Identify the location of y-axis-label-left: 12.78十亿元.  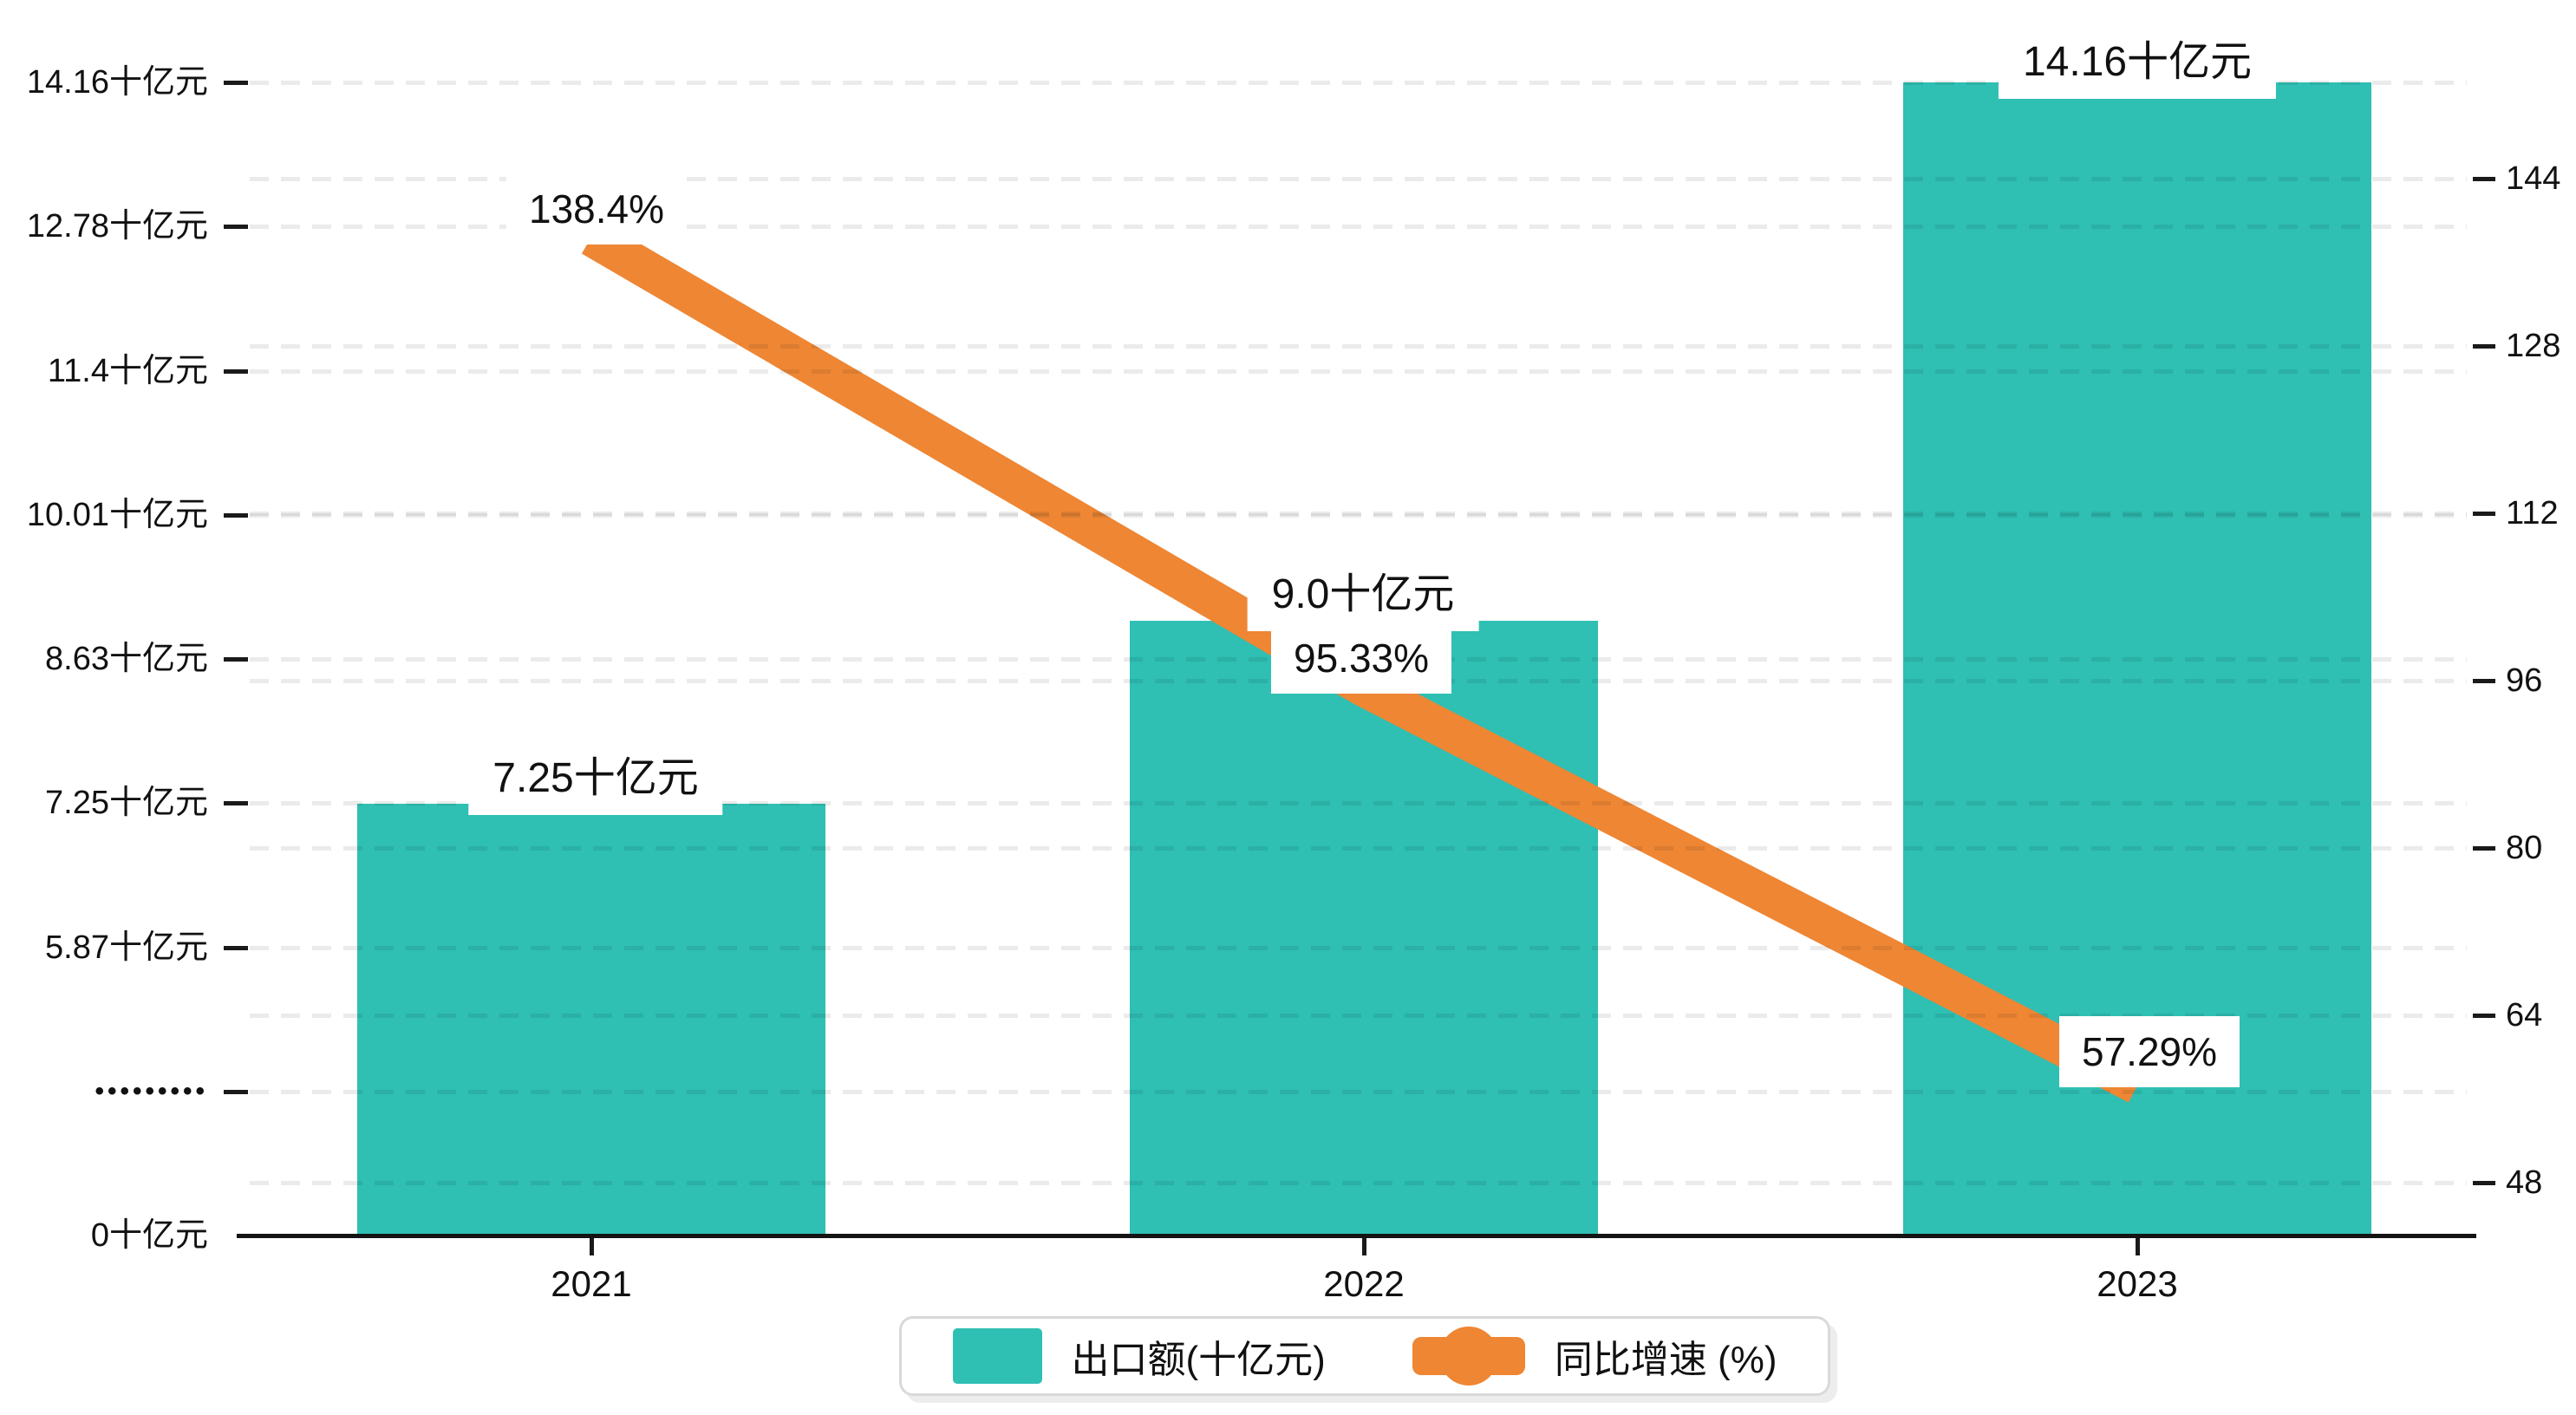
(117, 226).